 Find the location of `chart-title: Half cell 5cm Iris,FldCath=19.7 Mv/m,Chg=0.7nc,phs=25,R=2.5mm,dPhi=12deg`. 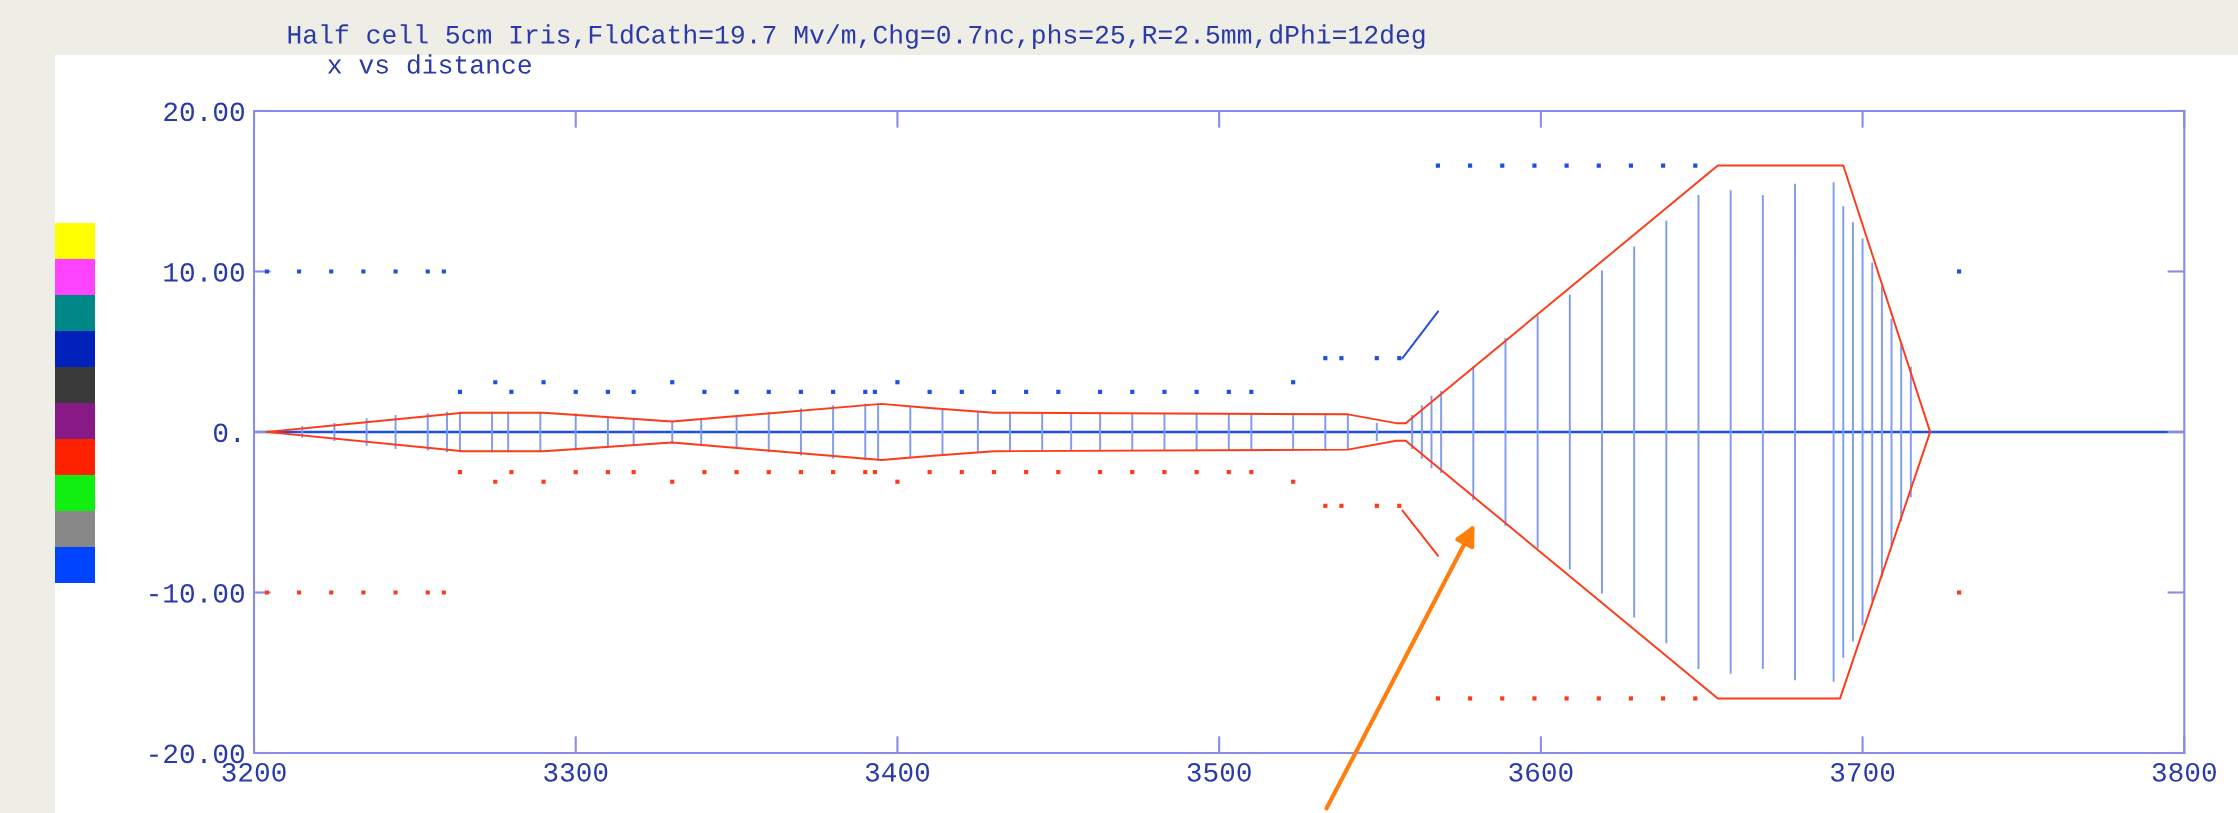

chart-title: Half cell 5cm Iris,FldCath=19.7 Mv/m,Chg=0.7nc,phs=25,R=2.5mm,dPhi=12deg is located at coordinates (856, 36).